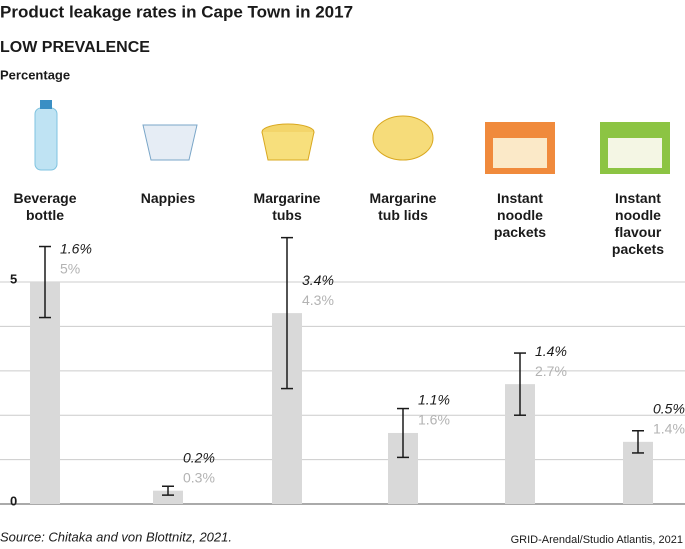  I want to click on error-label: 1.6%, so click(76, 249).